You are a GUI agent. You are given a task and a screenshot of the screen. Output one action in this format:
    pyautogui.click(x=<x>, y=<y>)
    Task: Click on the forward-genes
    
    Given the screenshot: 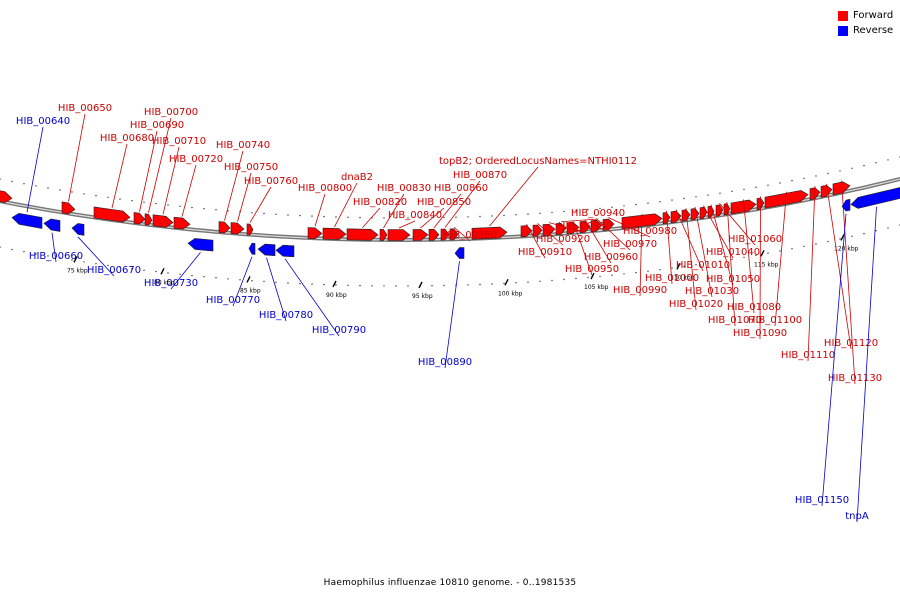 What is the action you would take?
    pyautogui.click(x=425, y=211)
    